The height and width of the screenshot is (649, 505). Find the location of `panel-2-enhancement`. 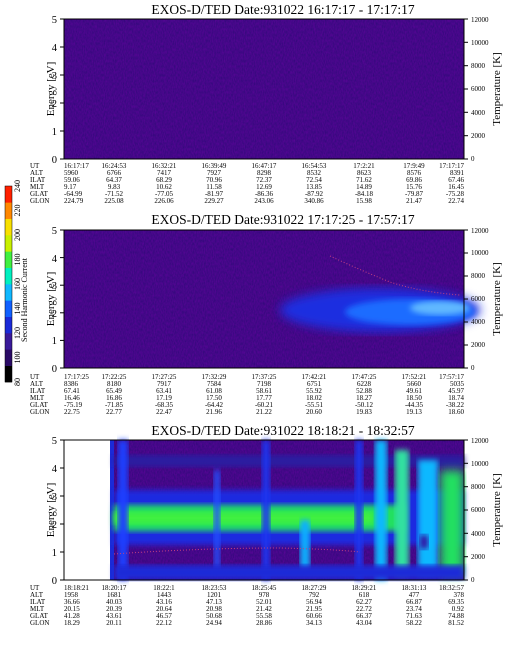

panel-2-enhancement is located at coordinates (380, 310).